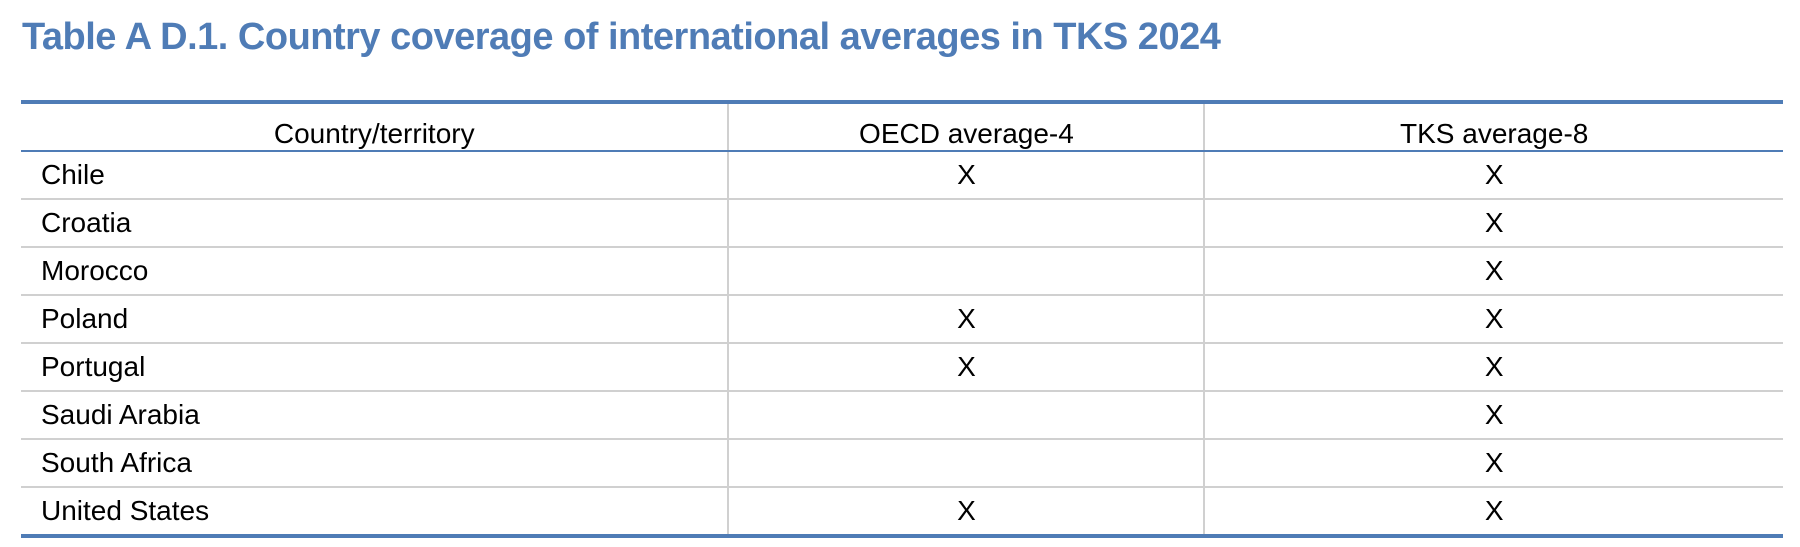 This screenshot has width=1800, height=547. Describe the element at coordinates (966, 126) in the screenshot. I see `column-header: OECD average-4` at that location.